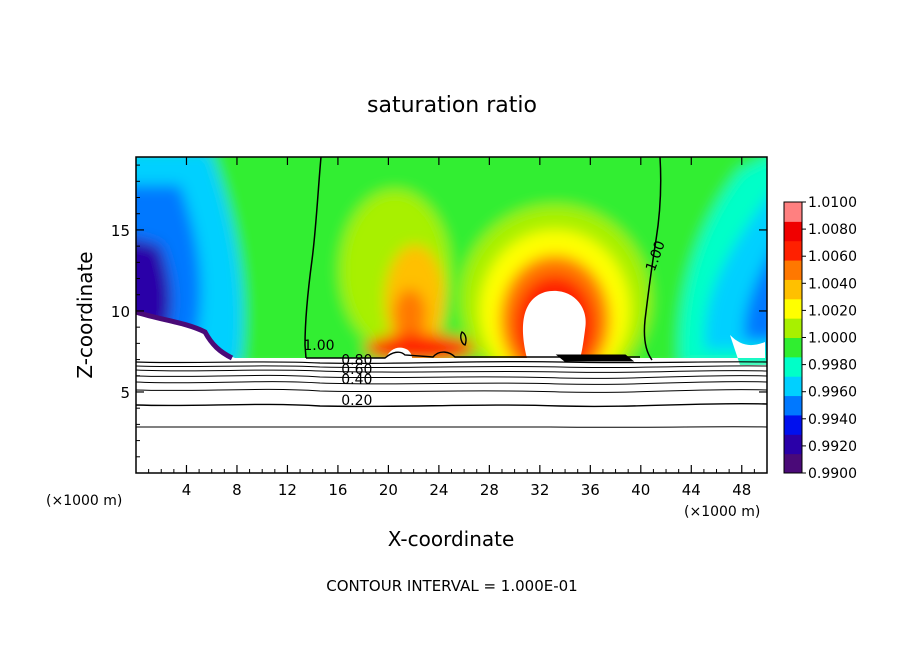 This screenshot has width=904, height=654. What do you see at coordinates (125, 393) in the screenshot?
I see `y-tick-label: 5` at bounding box center [125, 393].